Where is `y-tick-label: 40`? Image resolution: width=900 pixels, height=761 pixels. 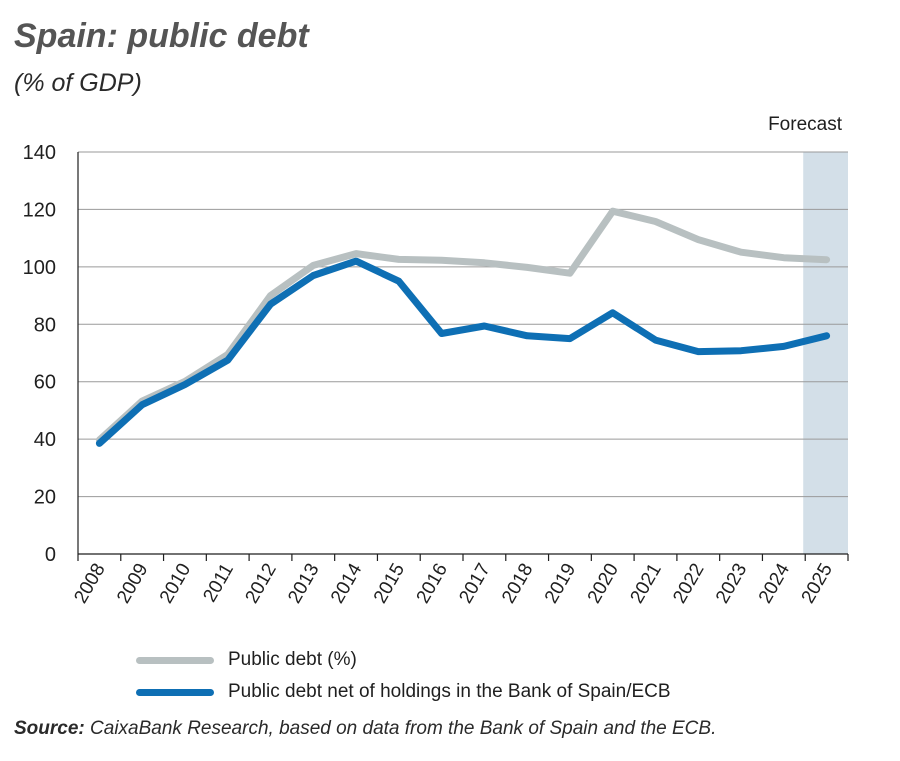 y-tick-label: 40 is located at coordinates (45, 440).